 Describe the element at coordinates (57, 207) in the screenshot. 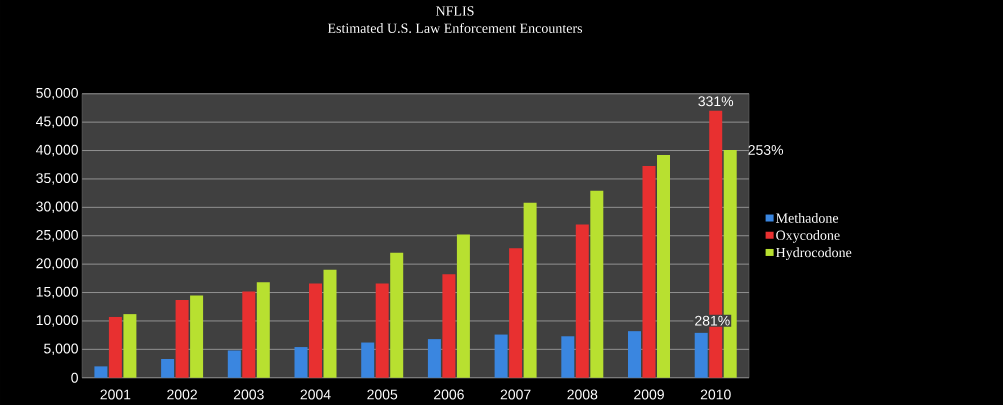

I see `y-tick-label: 30,000` at that location.